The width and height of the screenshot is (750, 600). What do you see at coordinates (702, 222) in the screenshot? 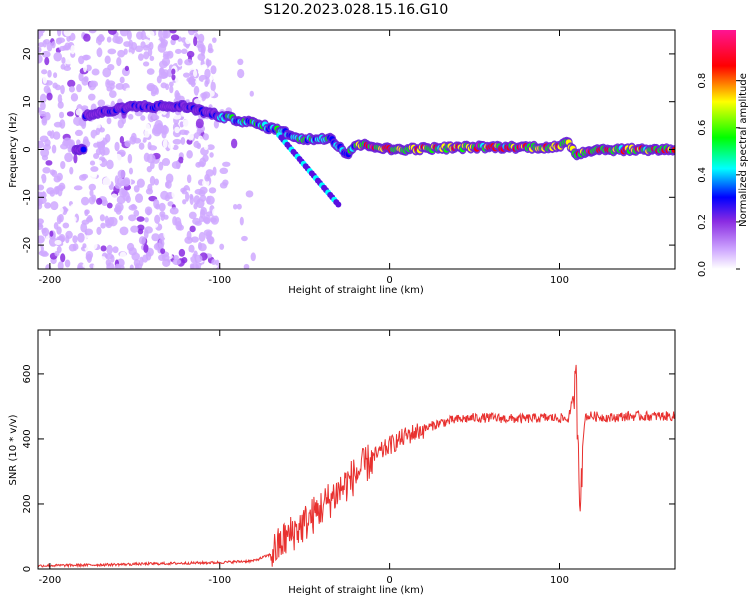
I see `colorbar-tick-label: 0.2` at bounding box center [702, 222].